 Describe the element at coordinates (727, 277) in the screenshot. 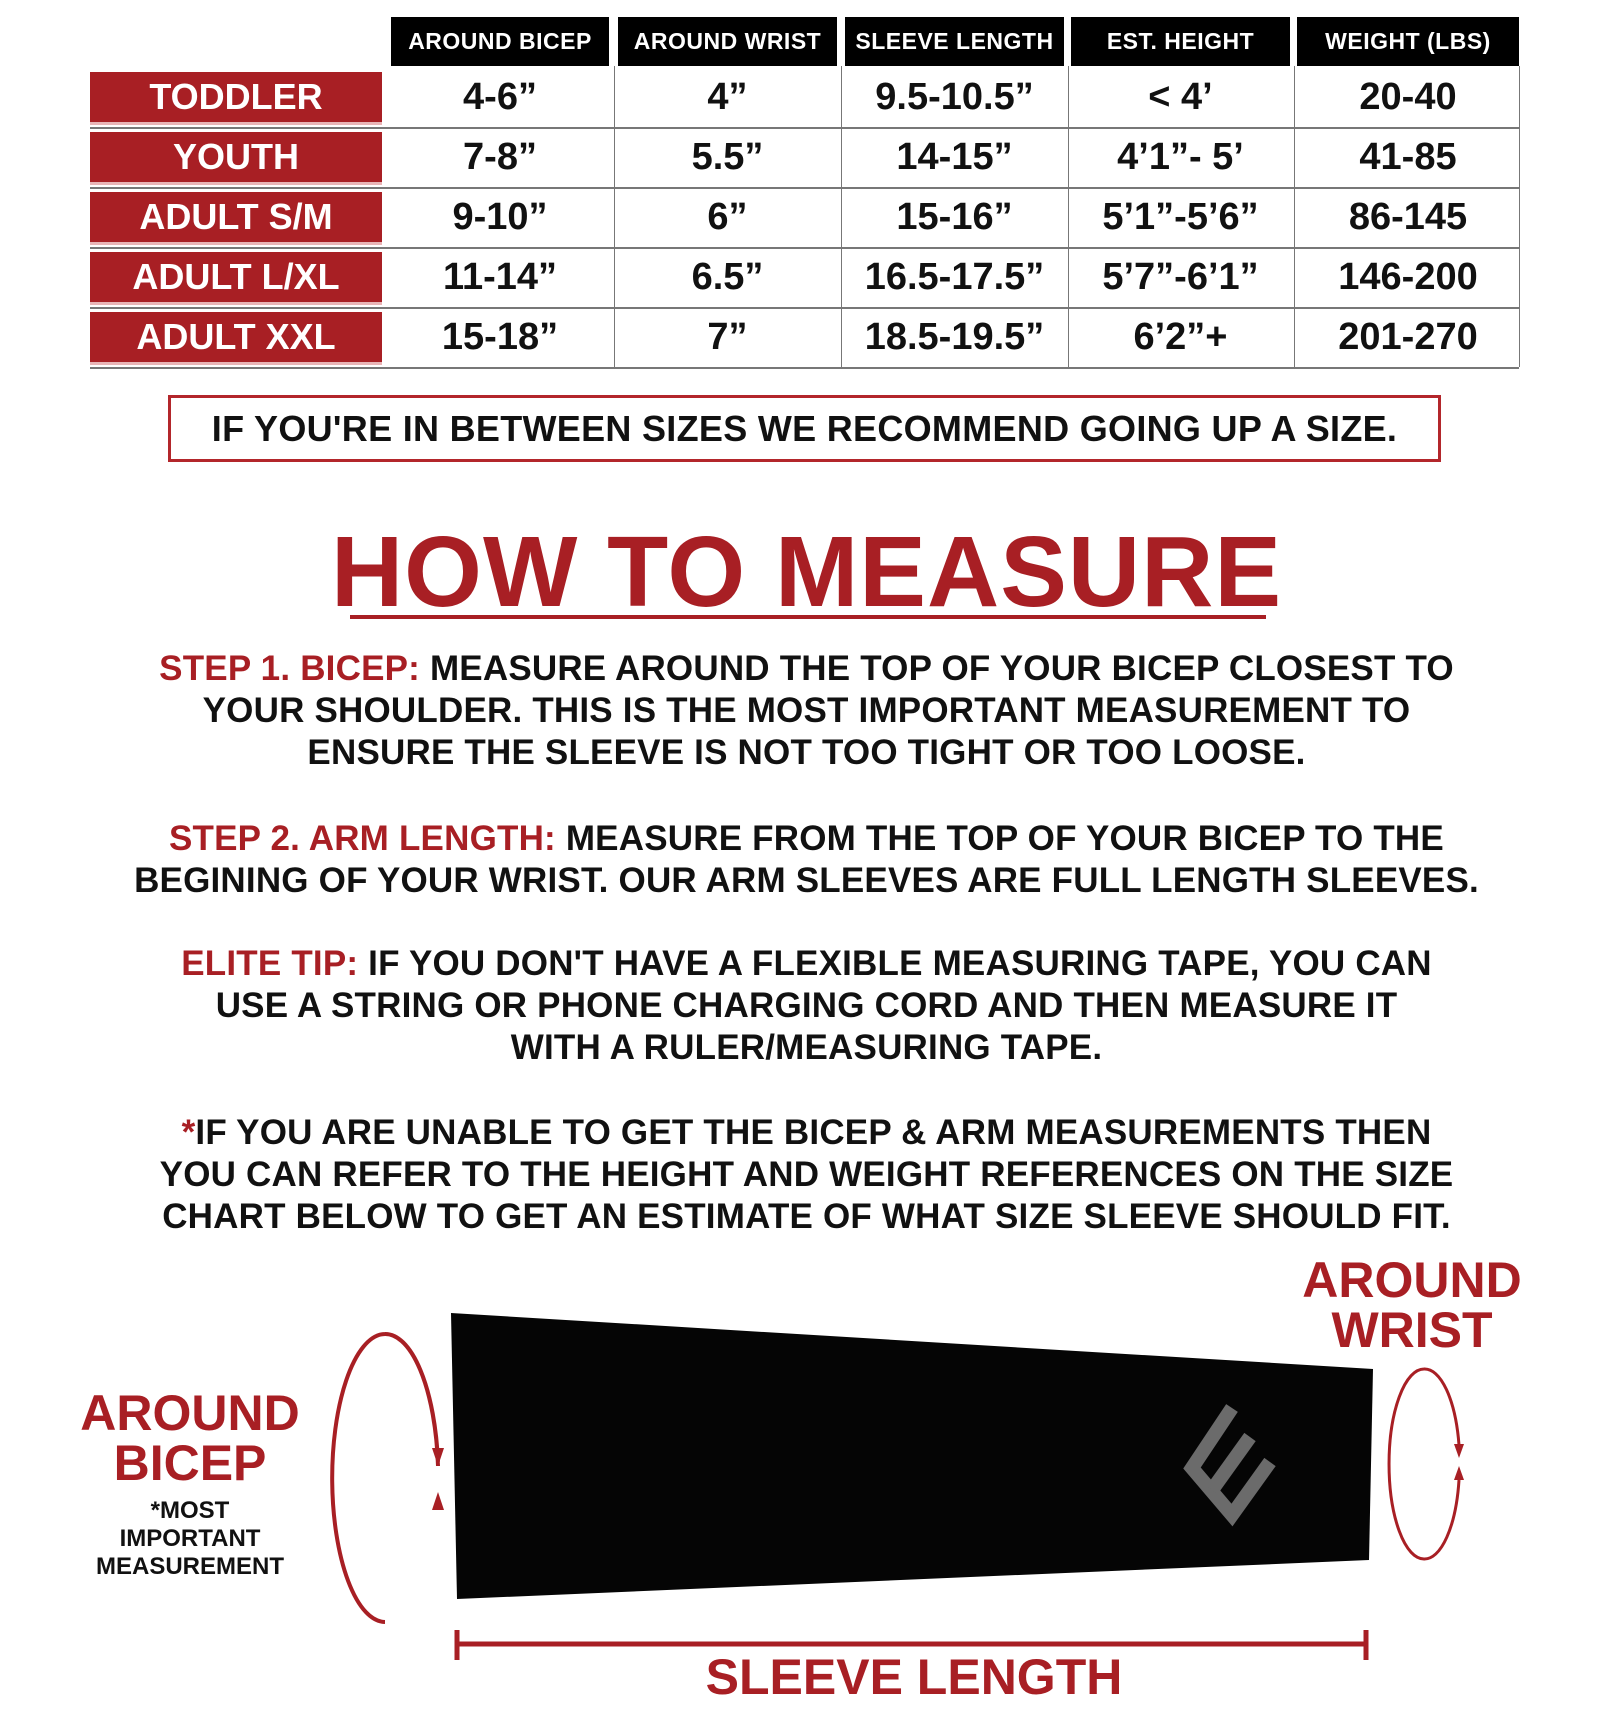

I see `table-cell: 6.5”` at that location.